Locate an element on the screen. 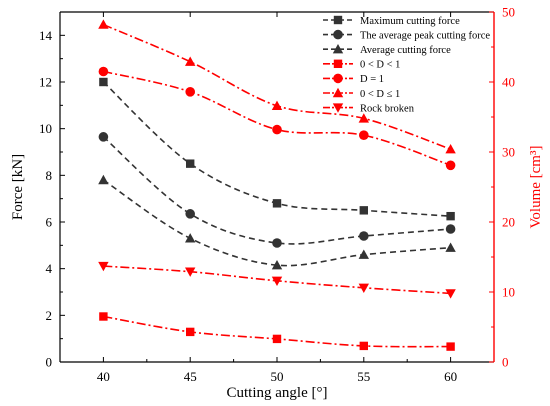 The width and height of the screenshot is (550, 406). legend-label: Rock broken is located at coordinates (387, 108).